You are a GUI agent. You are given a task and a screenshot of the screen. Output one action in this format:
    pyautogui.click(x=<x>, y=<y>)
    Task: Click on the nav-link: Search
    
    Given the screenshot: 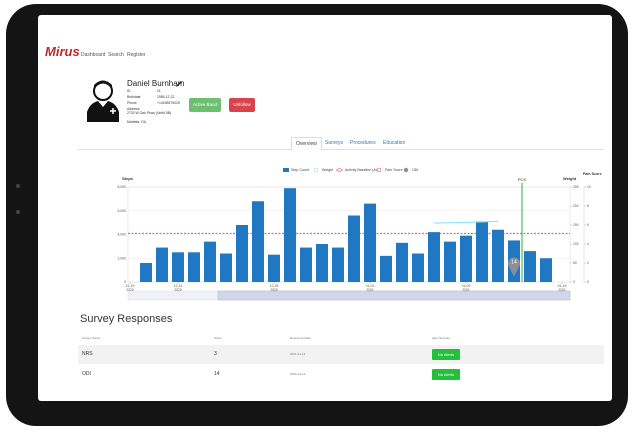 What is the action you would take?
    pyautogui.click(x=116, y=55)
    